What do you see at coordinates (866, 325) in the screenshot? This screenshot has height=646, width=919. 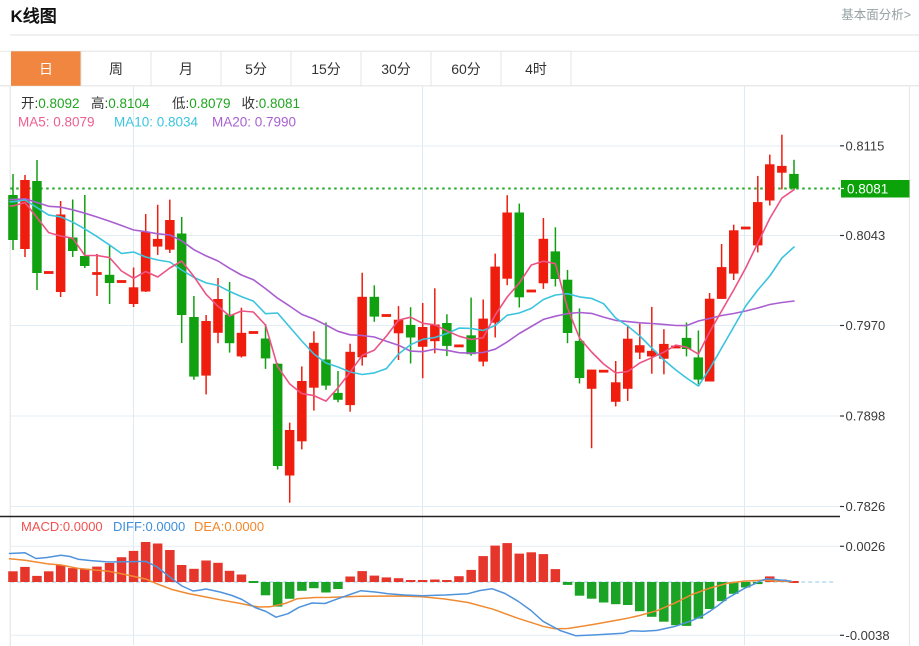 I see `svg-text: 0.7970` at bounding box center [866, 325].